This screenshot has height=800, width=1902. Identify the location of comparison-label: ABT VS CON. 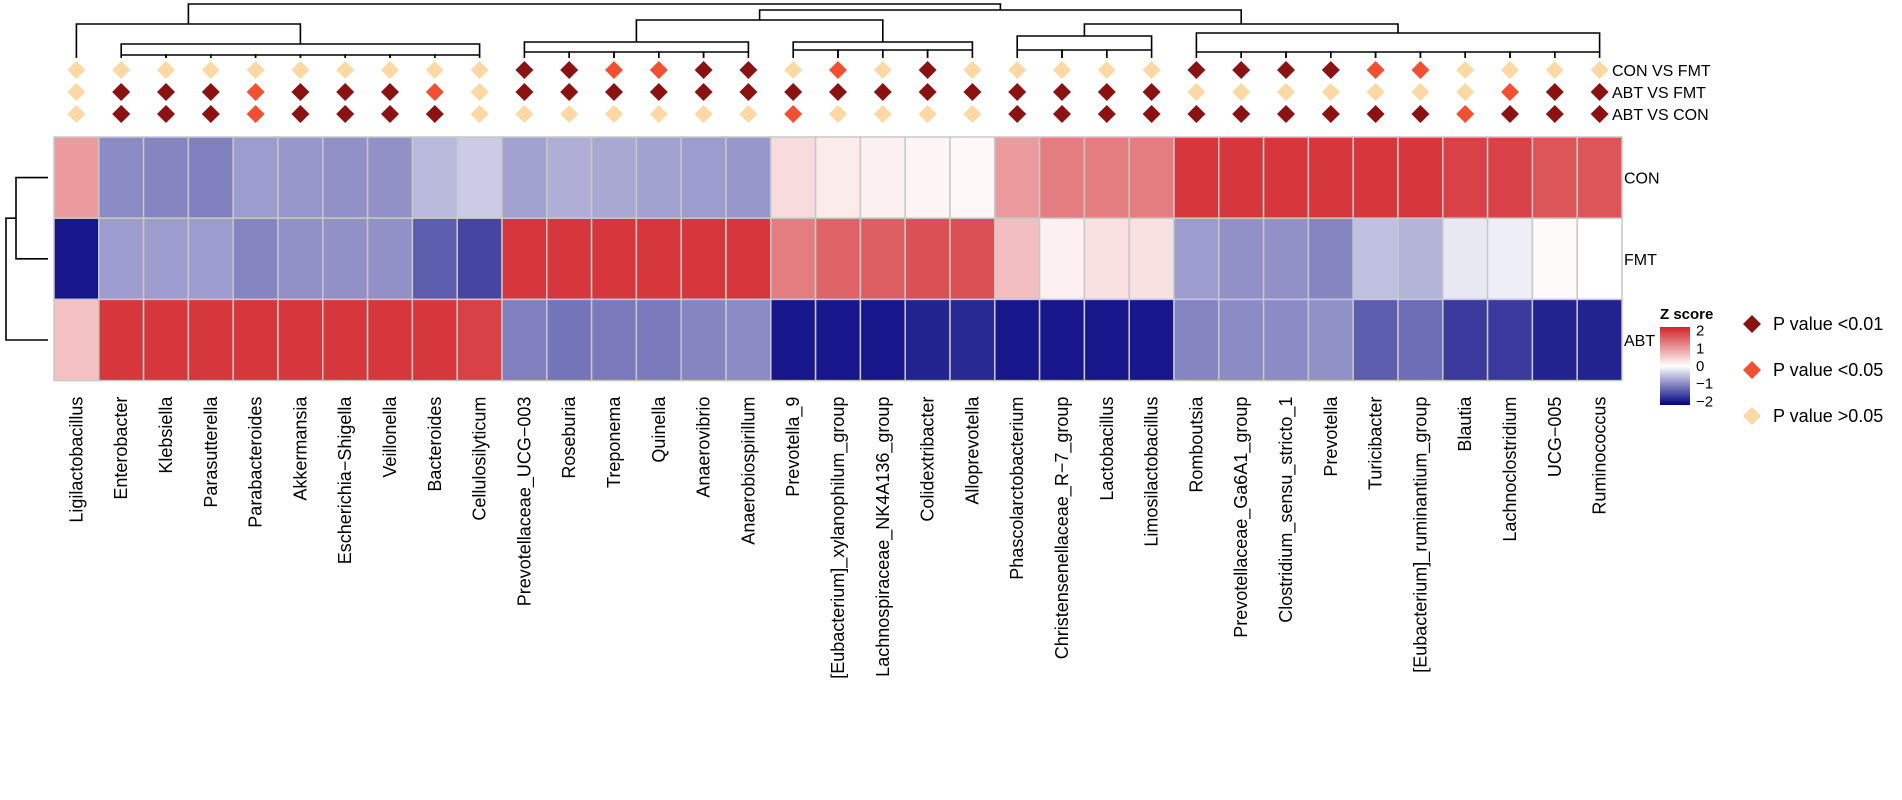
(1660, 115).